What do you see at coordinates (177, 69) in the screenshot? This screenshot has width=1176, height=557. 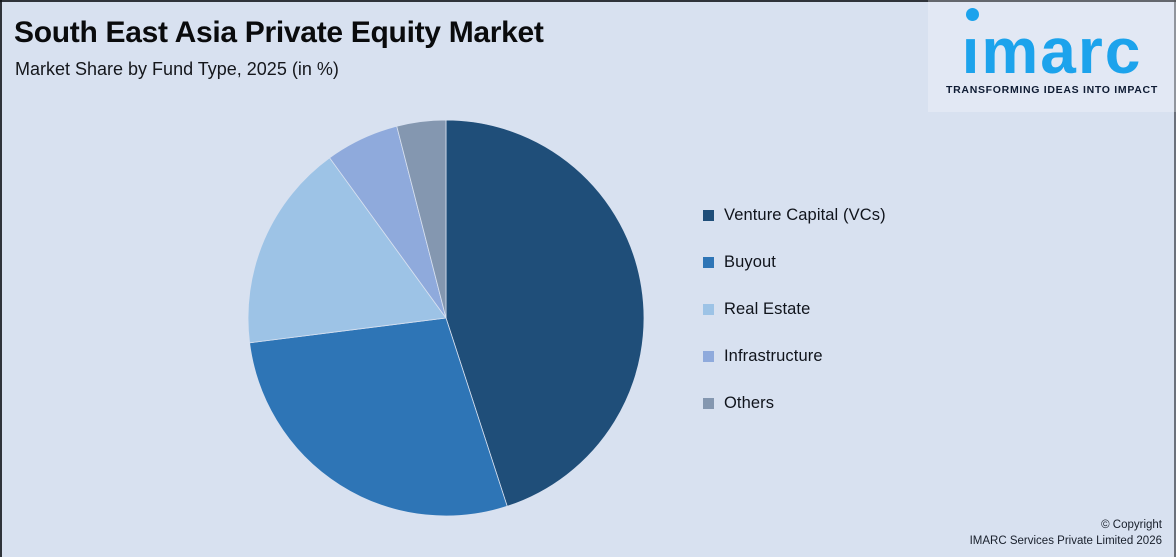 I see `page-subtitle: Market Share by Fund Type, 2025 (in %)` at bounding box center [177, 69].